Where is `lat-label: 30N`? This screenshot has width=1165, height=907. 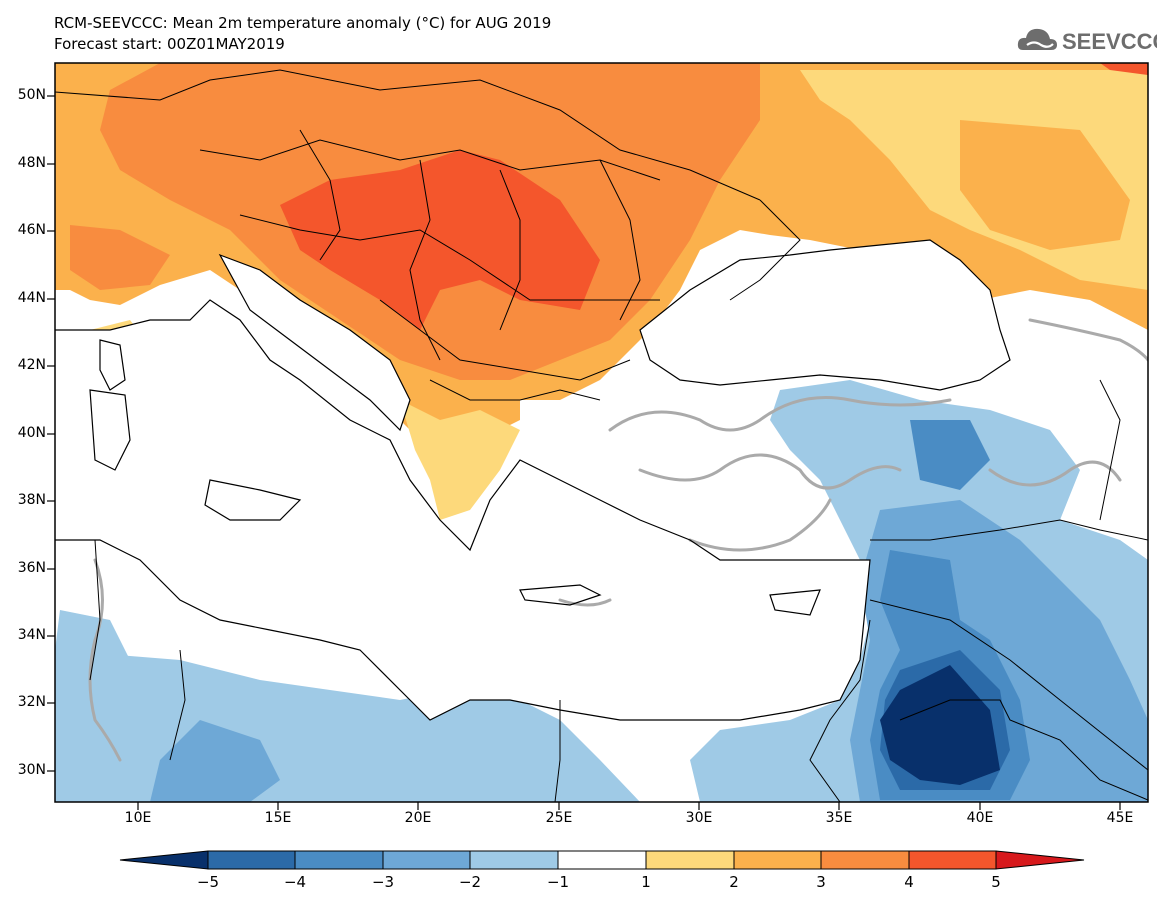 lat-label: 30N is located at coordinates (31, 770).